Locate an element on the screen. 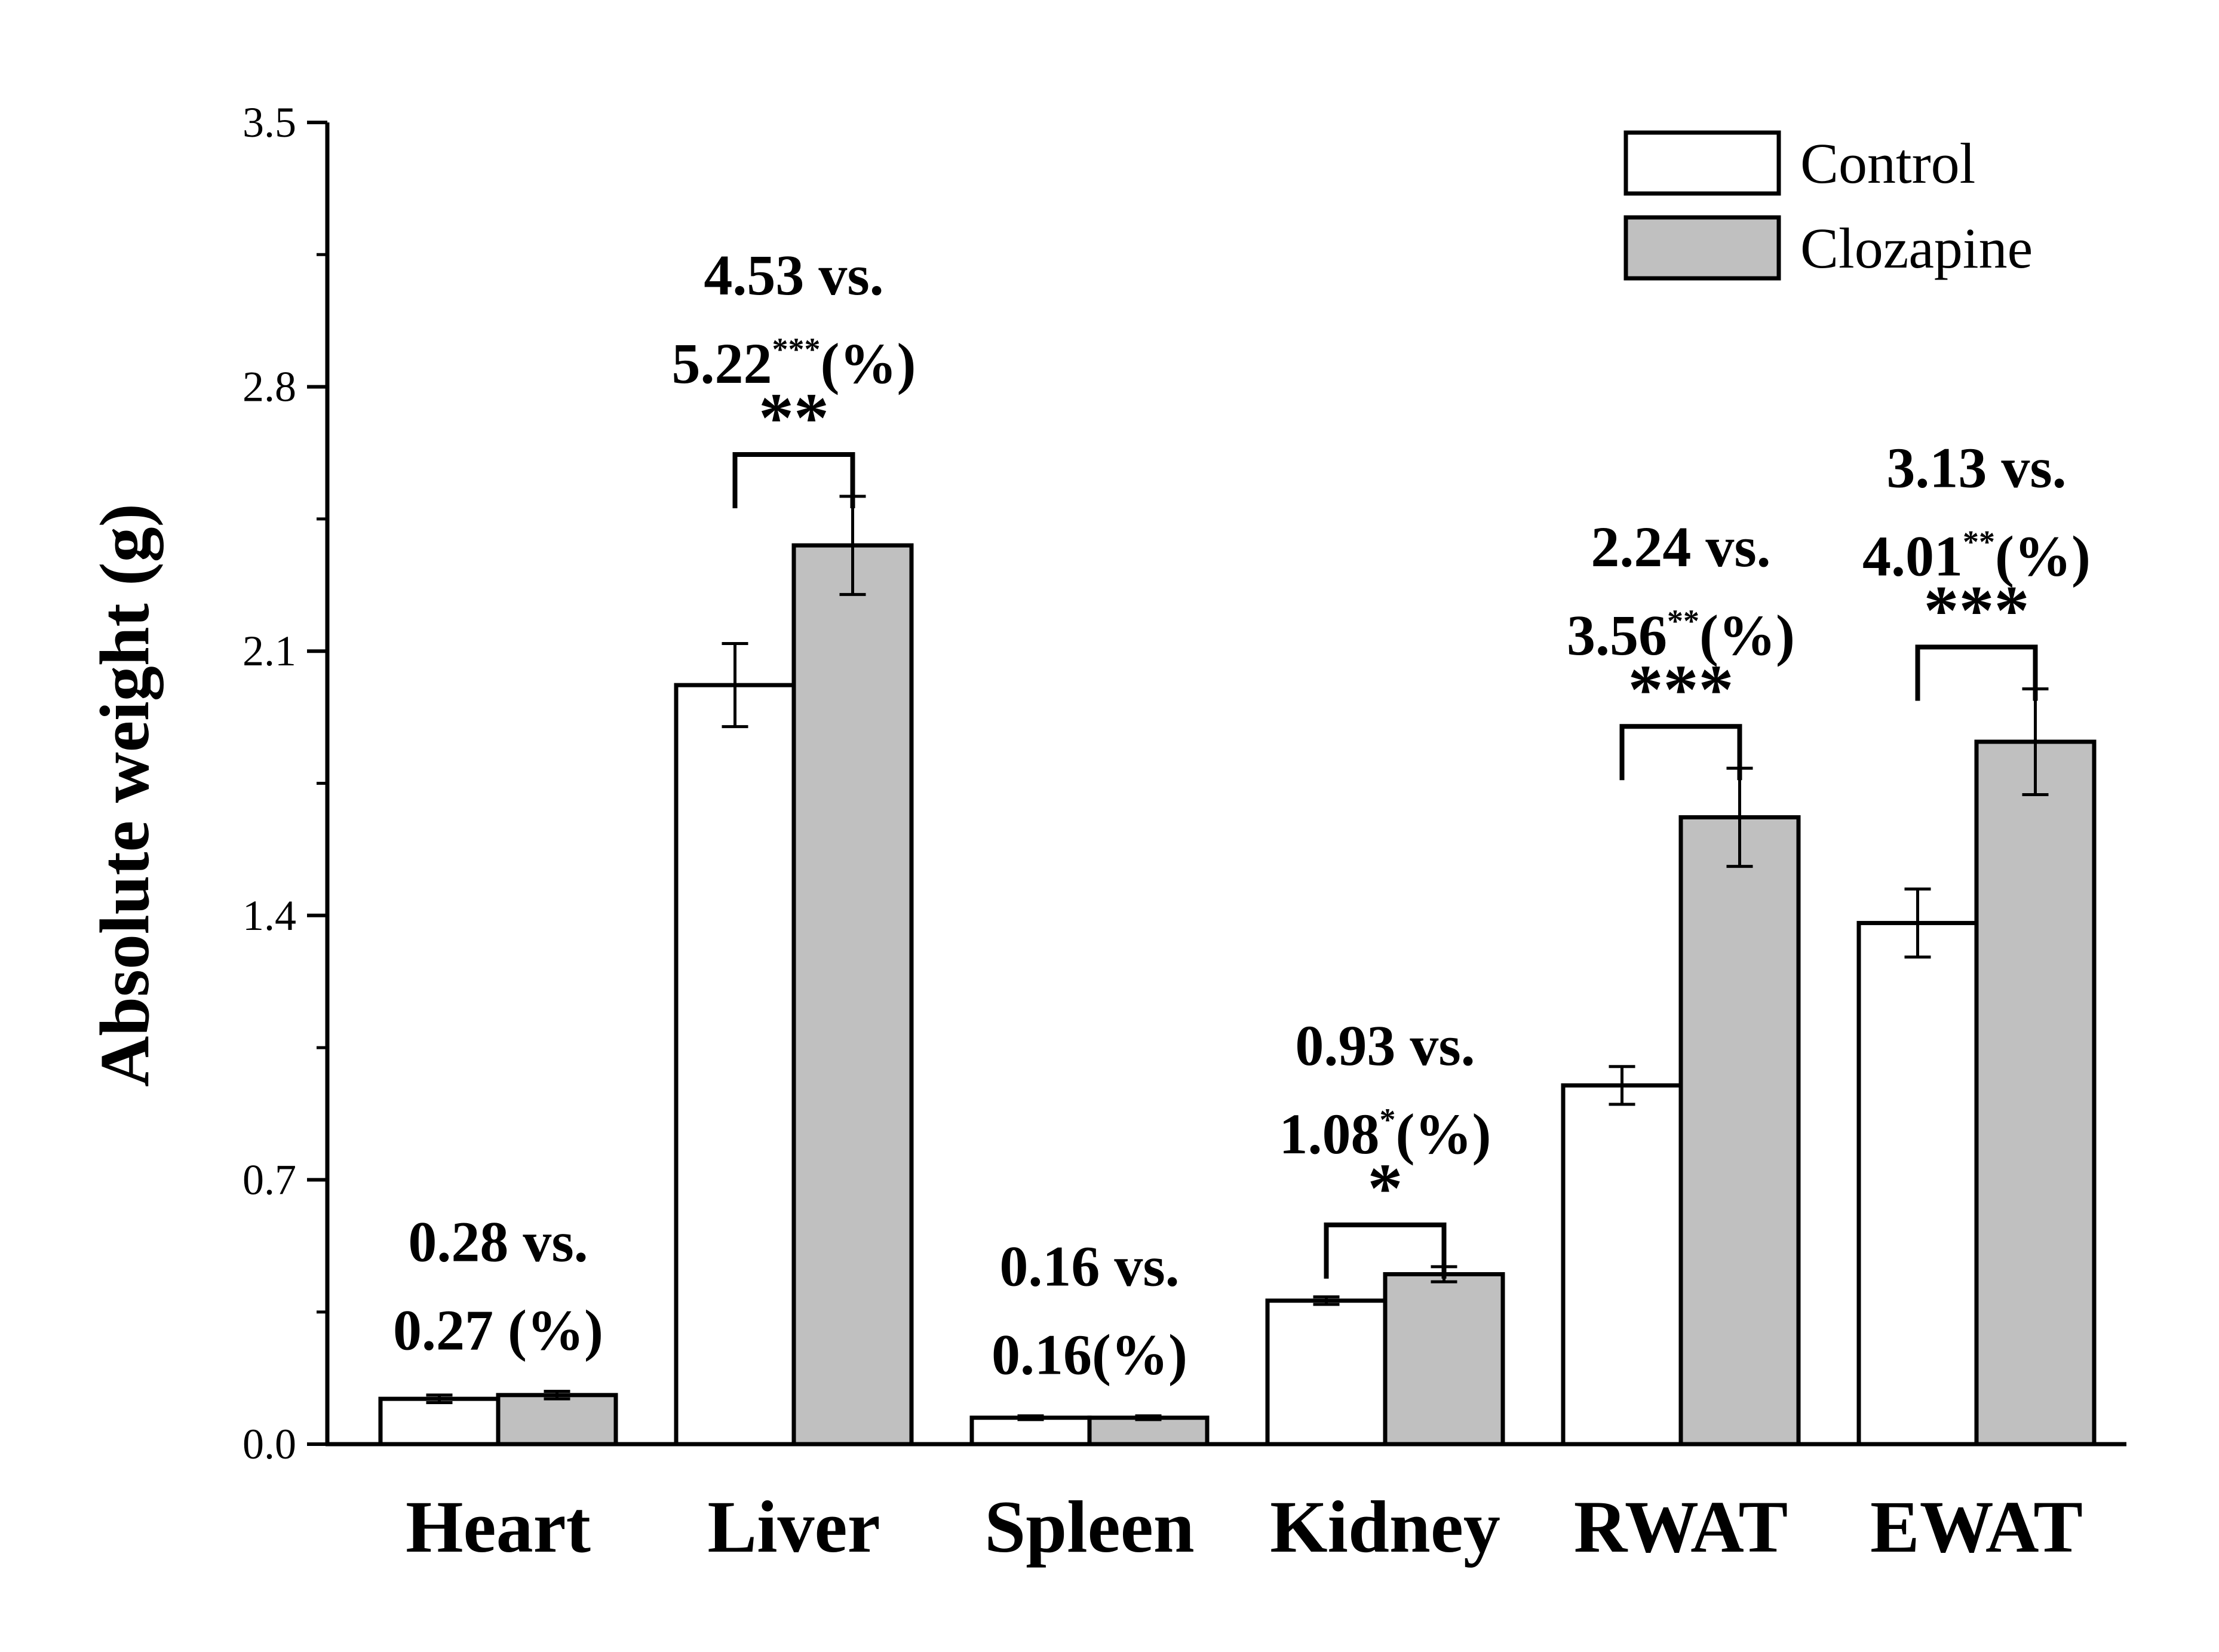 Image resolution: width=2219 pixels, height=1652 pixels. legend-swatch-control is located at coordinates (1702, 163).